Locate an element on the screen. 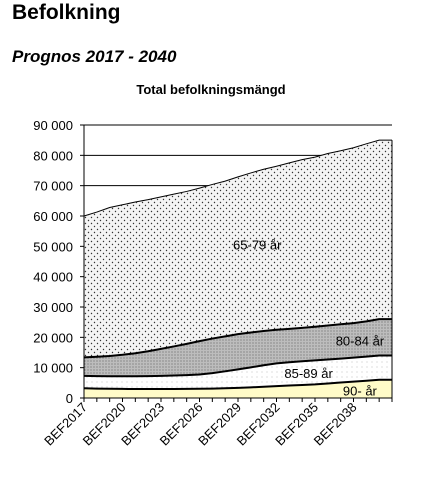 This screenshot has height=479, width=422. label-65-79: 65-79 år is located at coordinates (257, 245).